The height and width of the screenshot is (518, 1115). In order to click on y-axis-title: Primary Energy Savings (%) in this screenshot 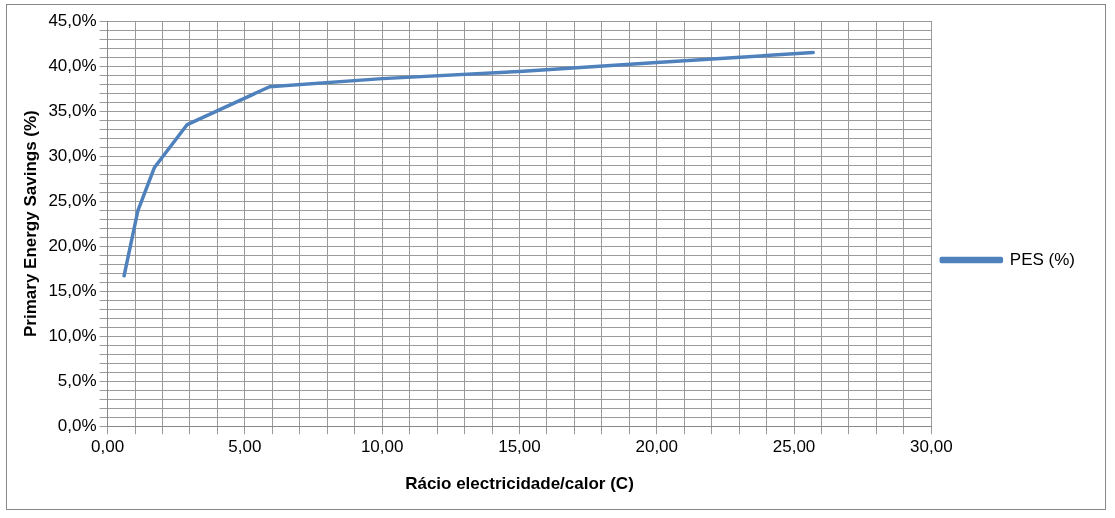, I will do `click(30, 223)`.